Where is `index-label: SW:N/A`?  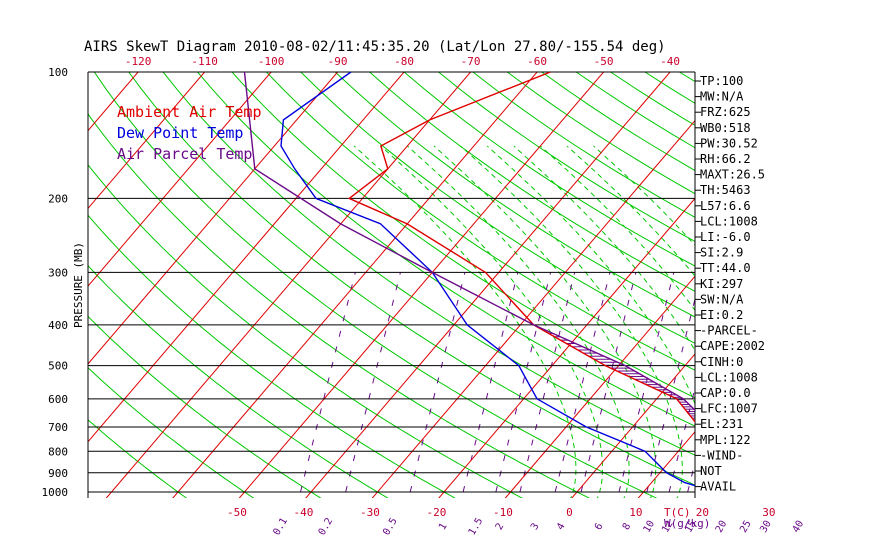
index-label: SW:N/A is located at coordinates (722, 299).